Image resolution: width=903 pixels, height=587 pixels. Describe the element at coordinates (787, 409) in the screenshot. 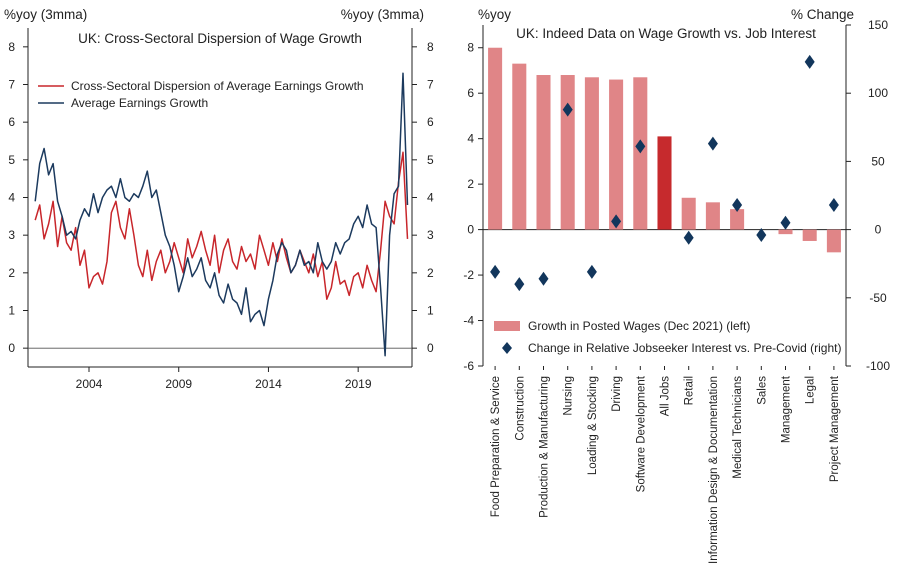

I see `category-label: Management` at that location.